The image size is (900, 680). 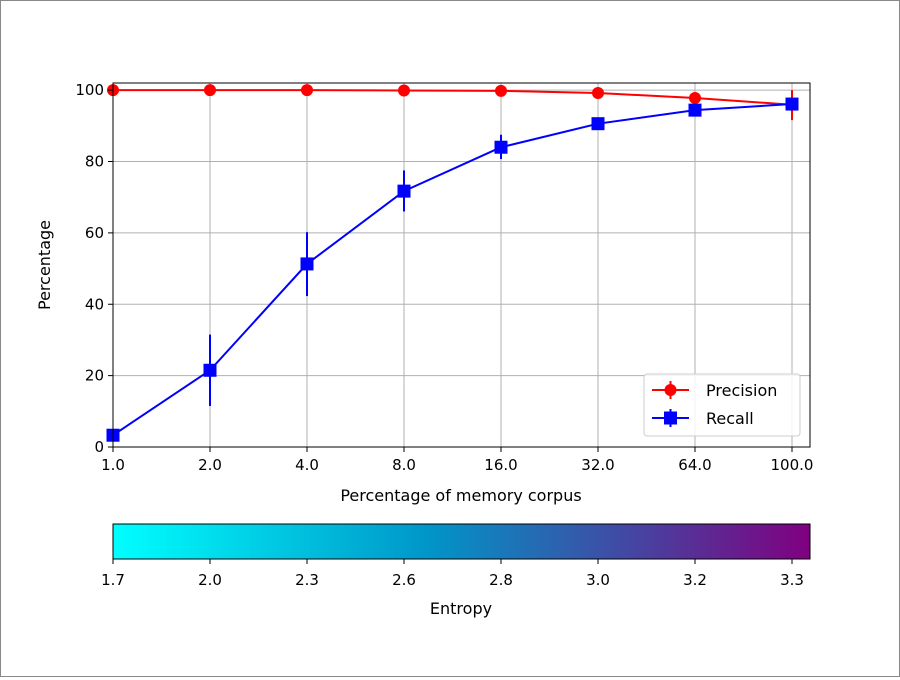 What do you see at coordinates (94, 376) in the screenshot?
I see `y-tick-label: 20` at bounding box center [94, 376].